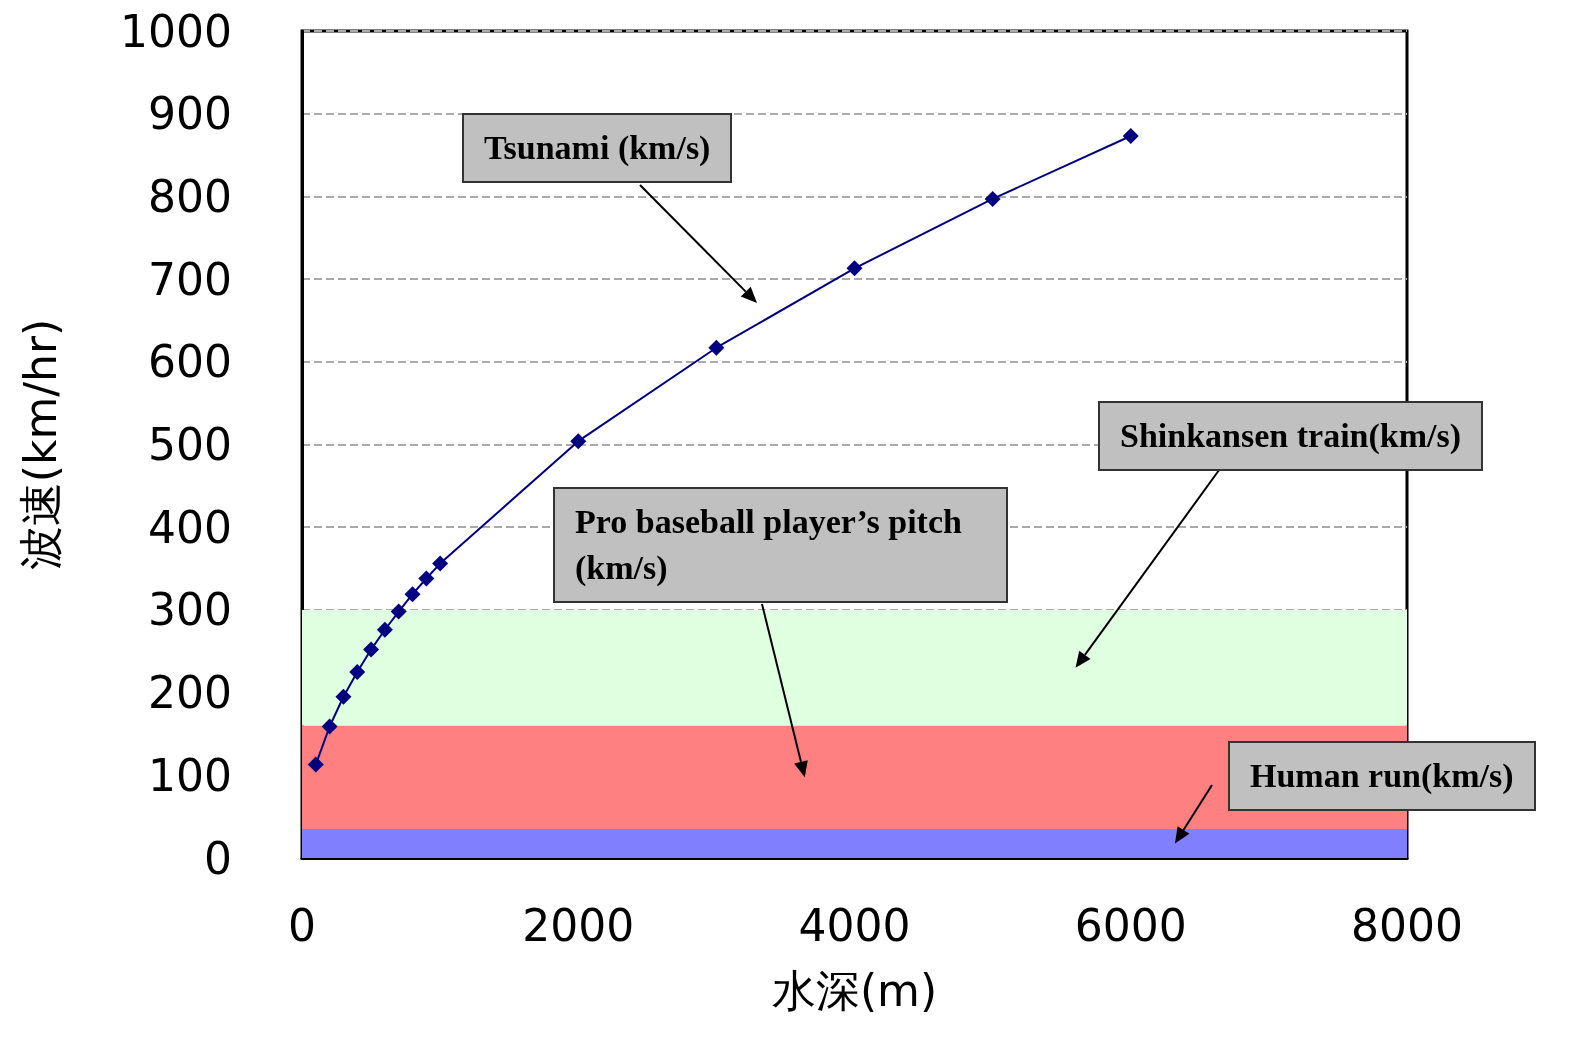 The height and width of the screenshot is (1043, 1585). Describe the element at coordinates (854, 990) in the screenshot. I see `x-axis-title: 水深(m)` at that location.